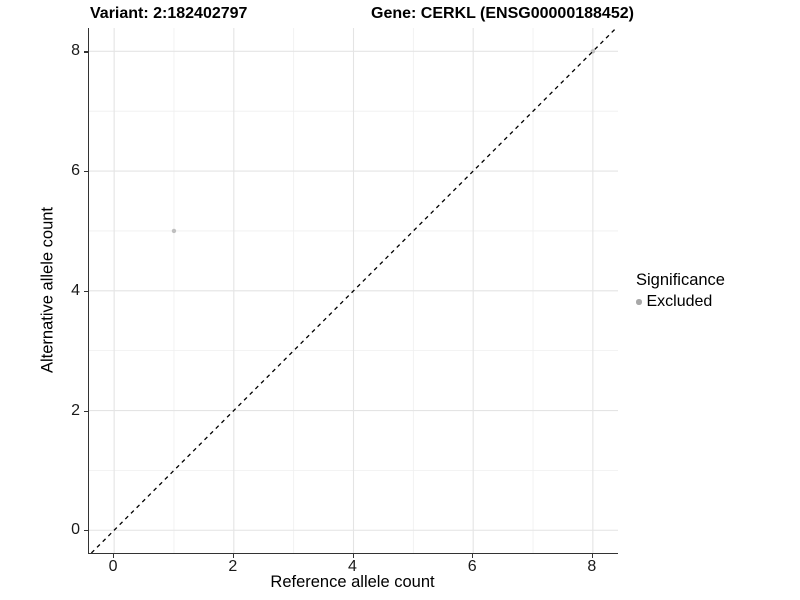 The image size is (800, 600). Describe the element at coordinates (472, 566) in the screenshot. I see `x-tick-label: 6` at that location.